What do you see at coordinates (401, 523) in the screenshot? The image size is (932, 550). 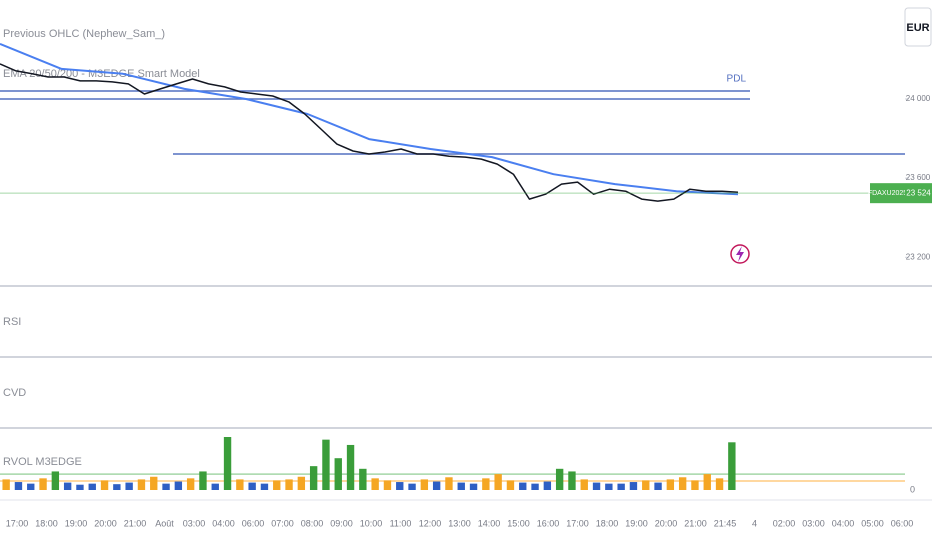 I see `x-tick-label: 11:00` at bounding box center [401, 523].